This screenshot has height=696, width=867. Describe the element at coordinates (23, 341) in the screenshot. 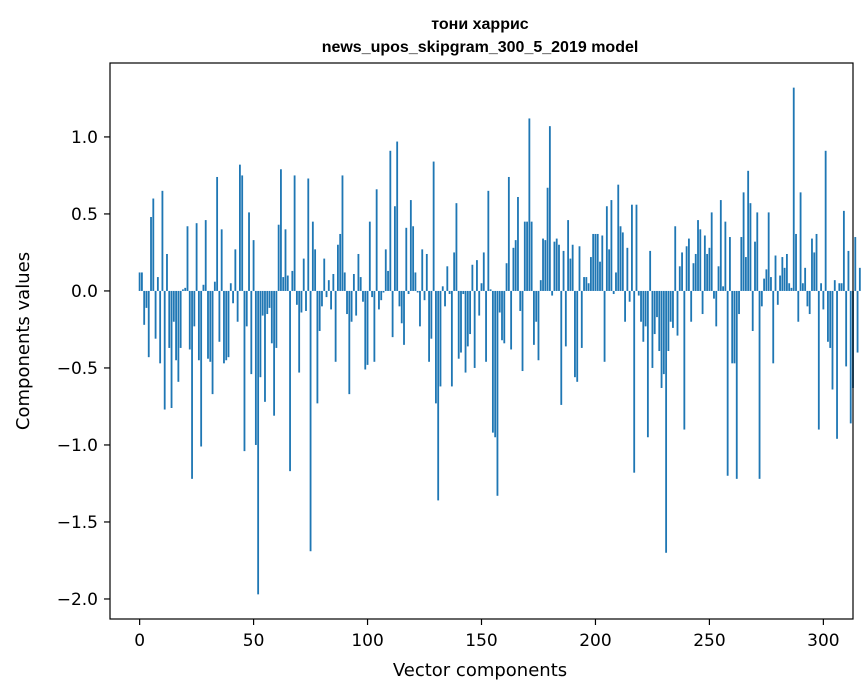

I see `y-axis-label: Components values` at that location.